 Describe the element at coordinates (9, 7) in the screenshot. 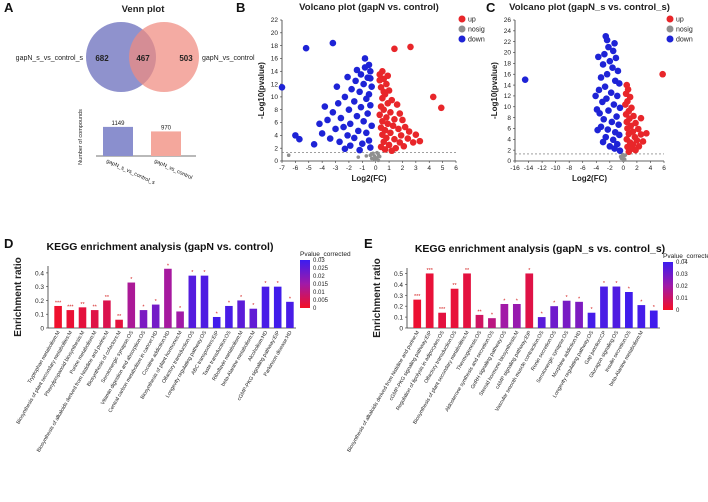

I see `panel-label-a: A` at that location.